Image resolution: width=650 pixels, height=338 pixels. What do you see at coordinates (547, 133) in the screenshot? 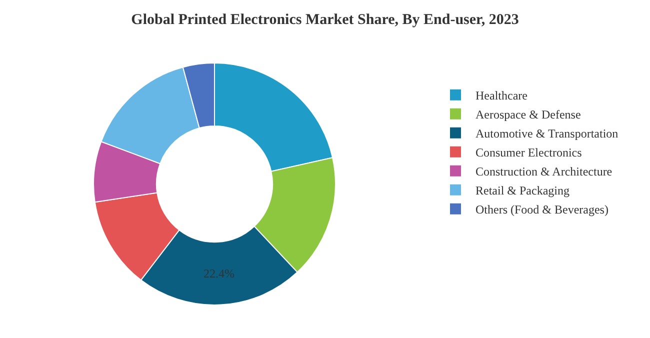
I see `legend-label: Automotive & Transportation` at bounding box center [547, 133].